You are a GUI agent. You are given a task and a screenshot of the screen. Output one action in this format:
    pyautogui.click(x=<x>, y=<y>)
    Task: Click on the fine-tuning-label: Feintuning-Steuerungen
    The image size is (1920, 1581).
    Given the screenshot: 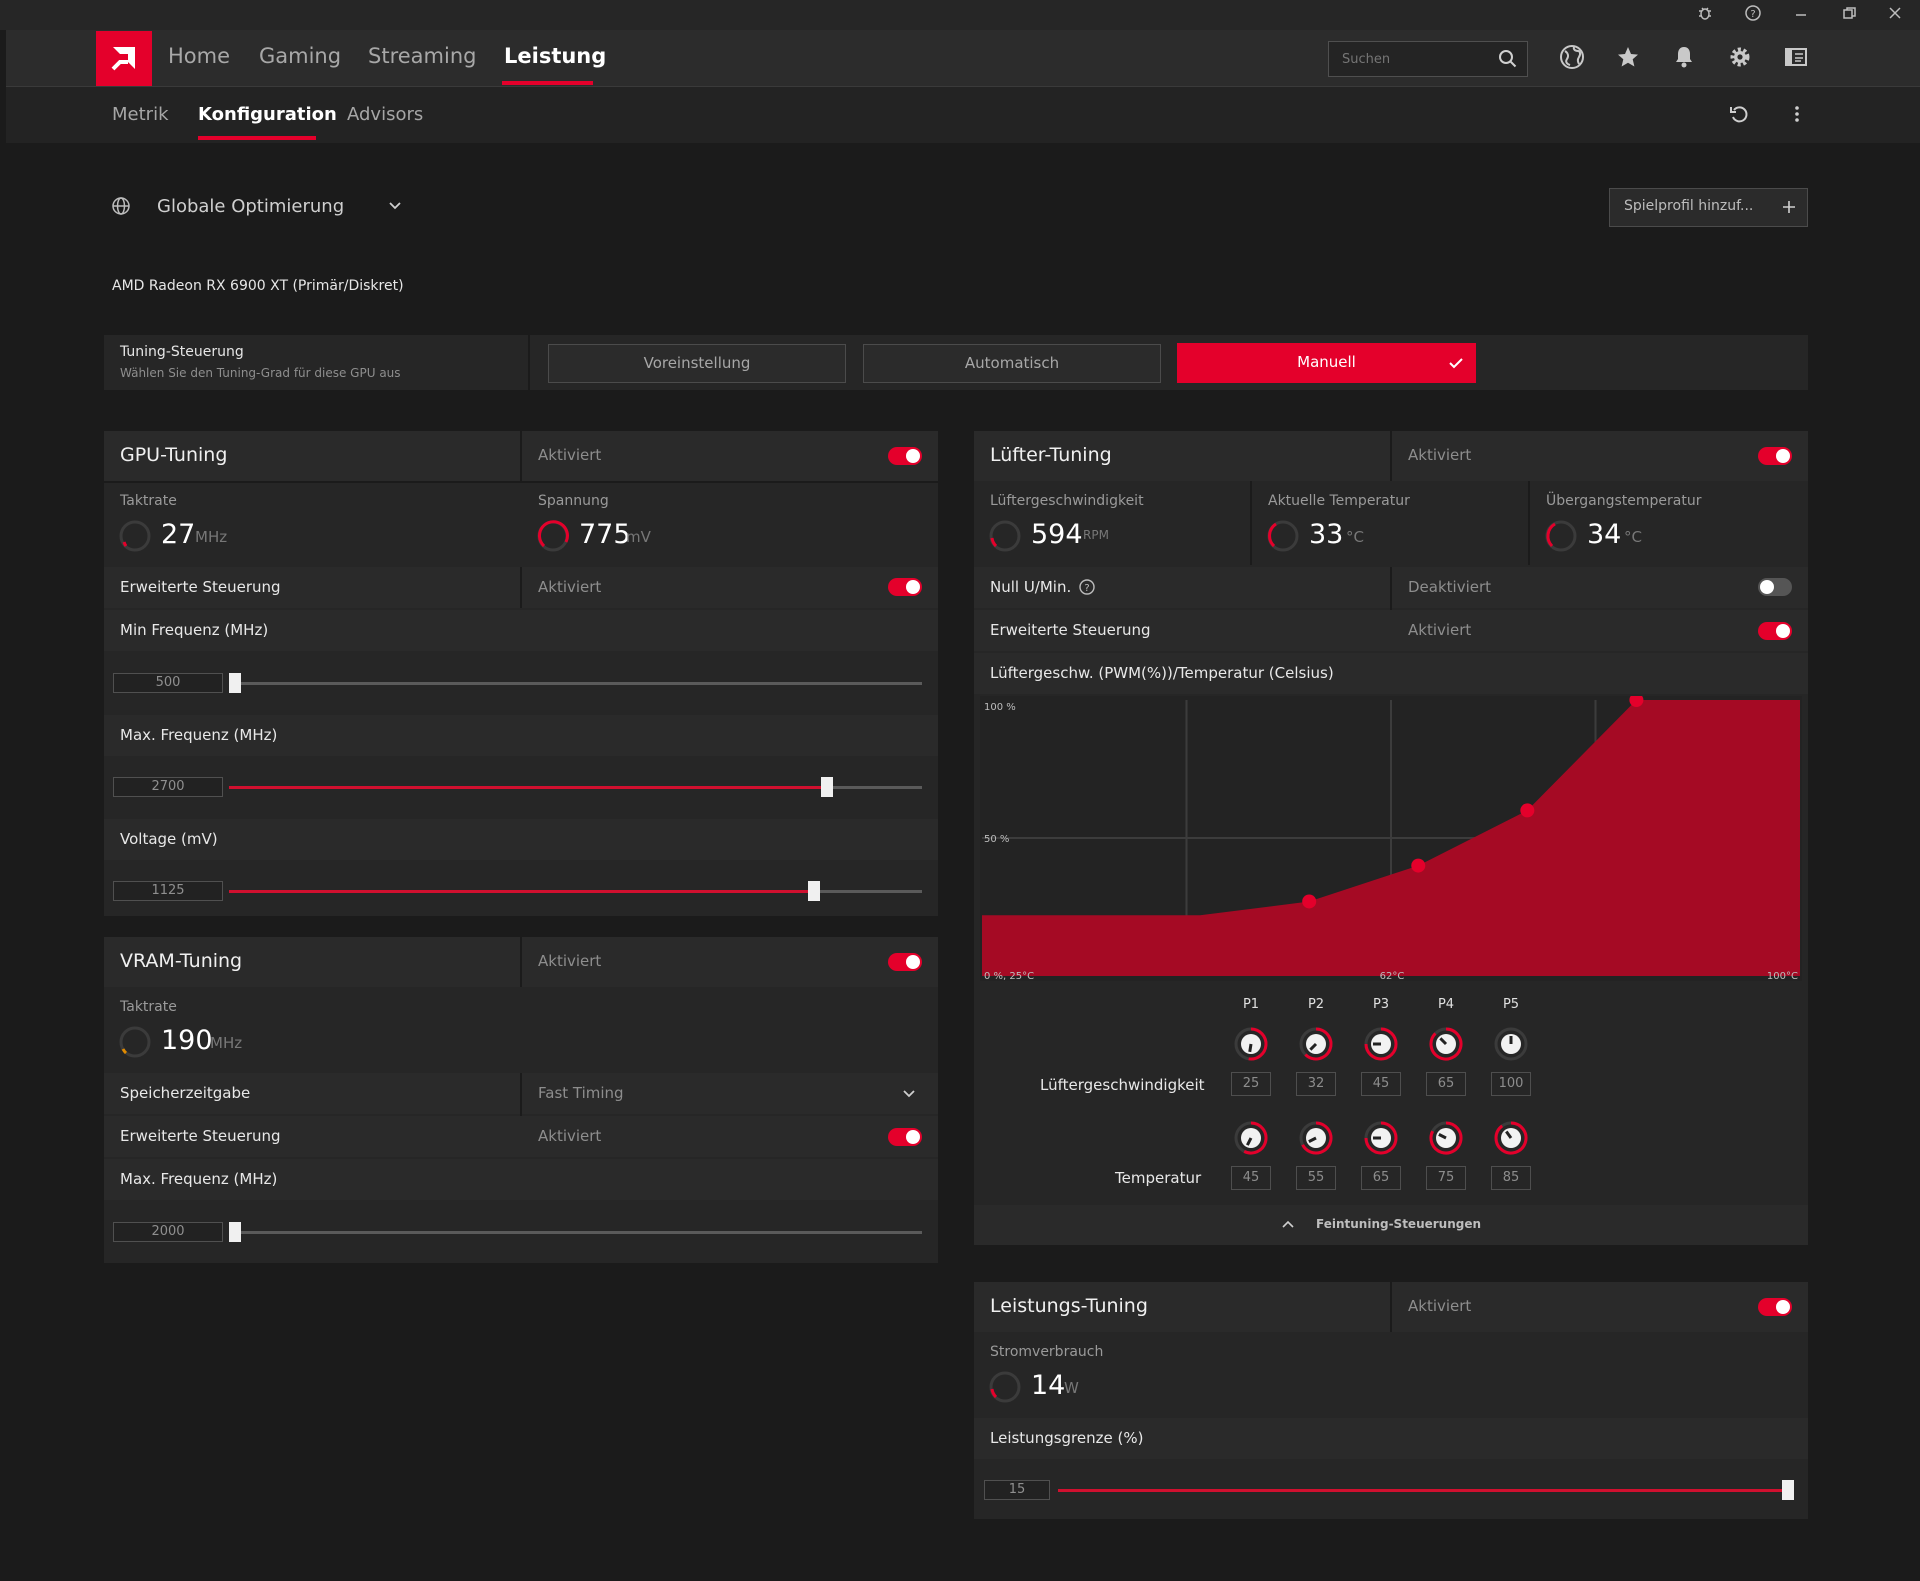 What is the action you would take?
    pyautogui.click(x=1399, y=1224)
    